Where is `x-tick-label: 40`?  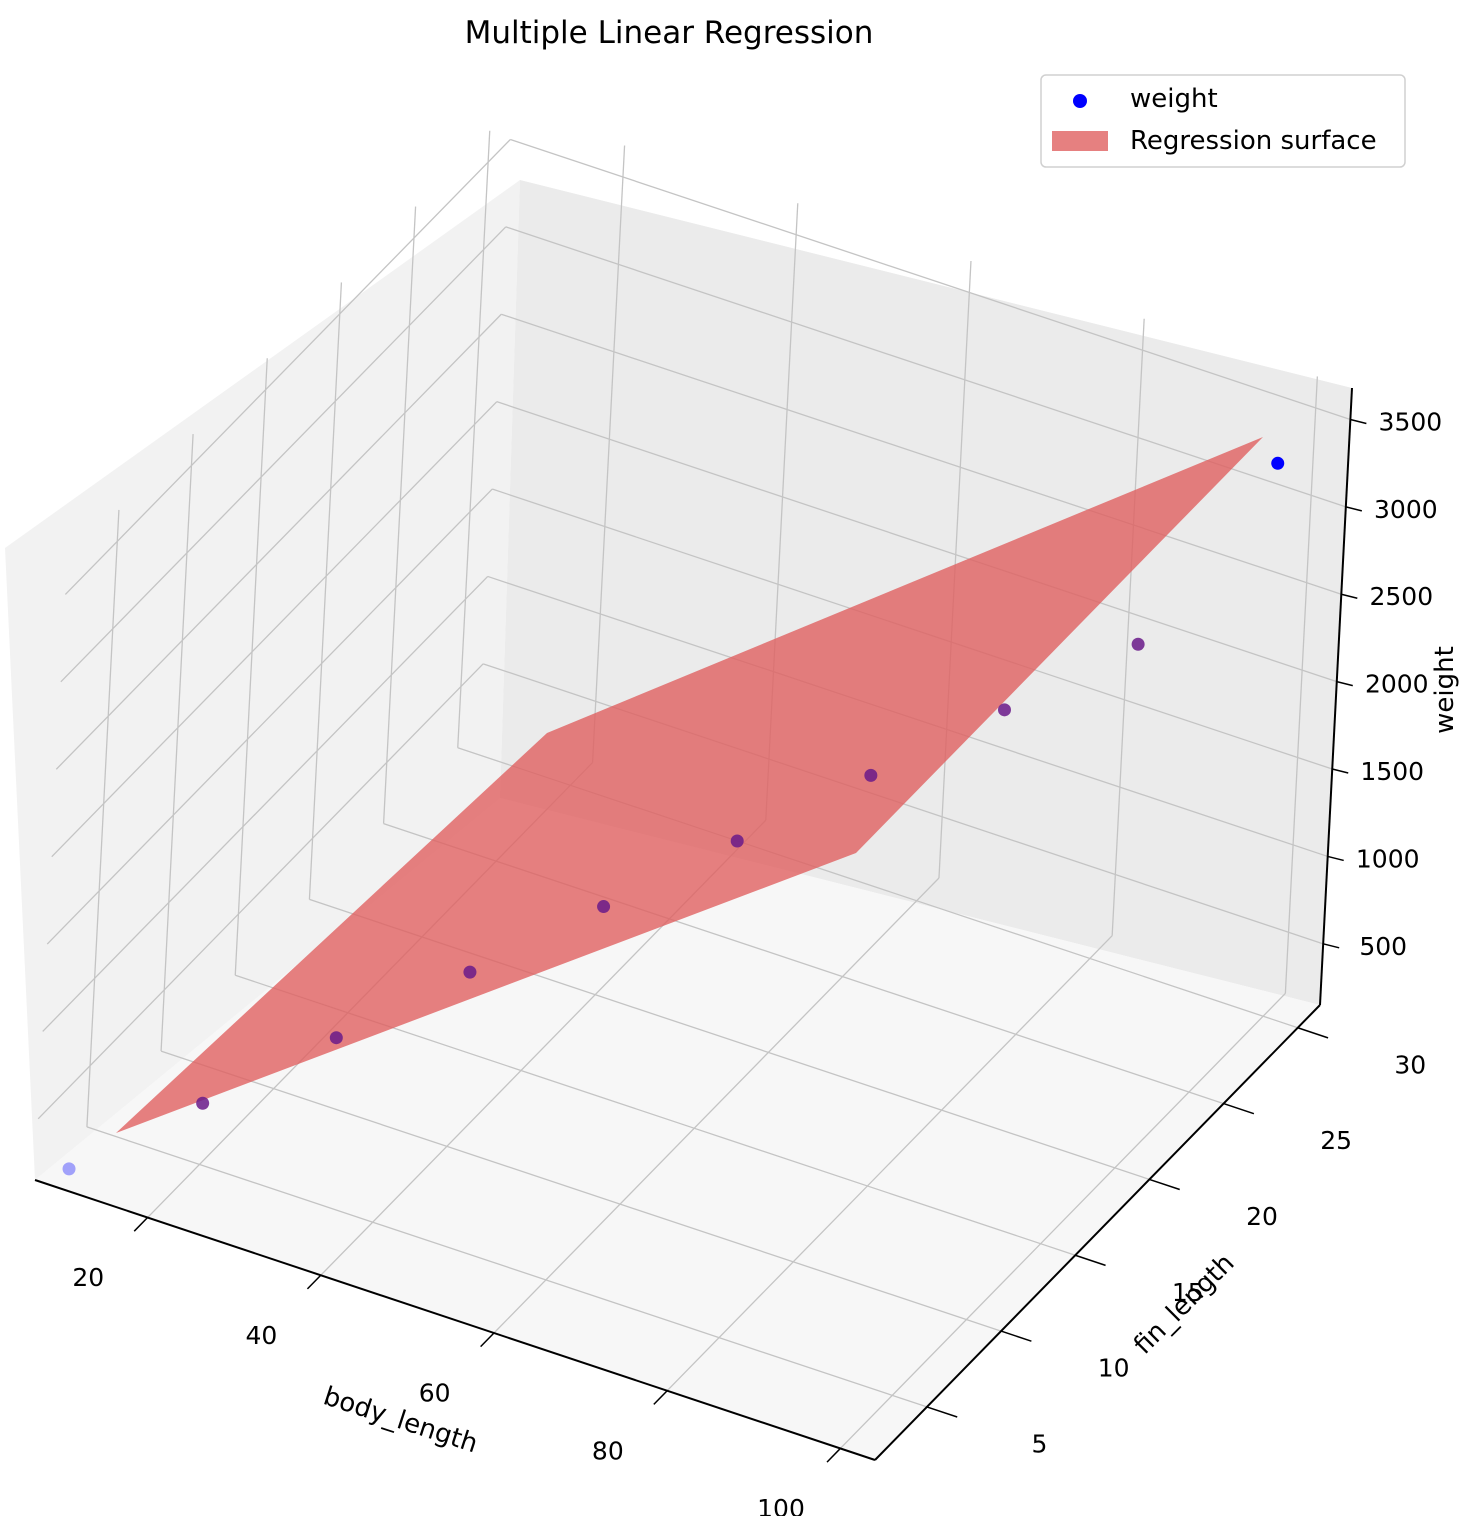
x-tick-label: 40 is located at coordinates (262, 1335).